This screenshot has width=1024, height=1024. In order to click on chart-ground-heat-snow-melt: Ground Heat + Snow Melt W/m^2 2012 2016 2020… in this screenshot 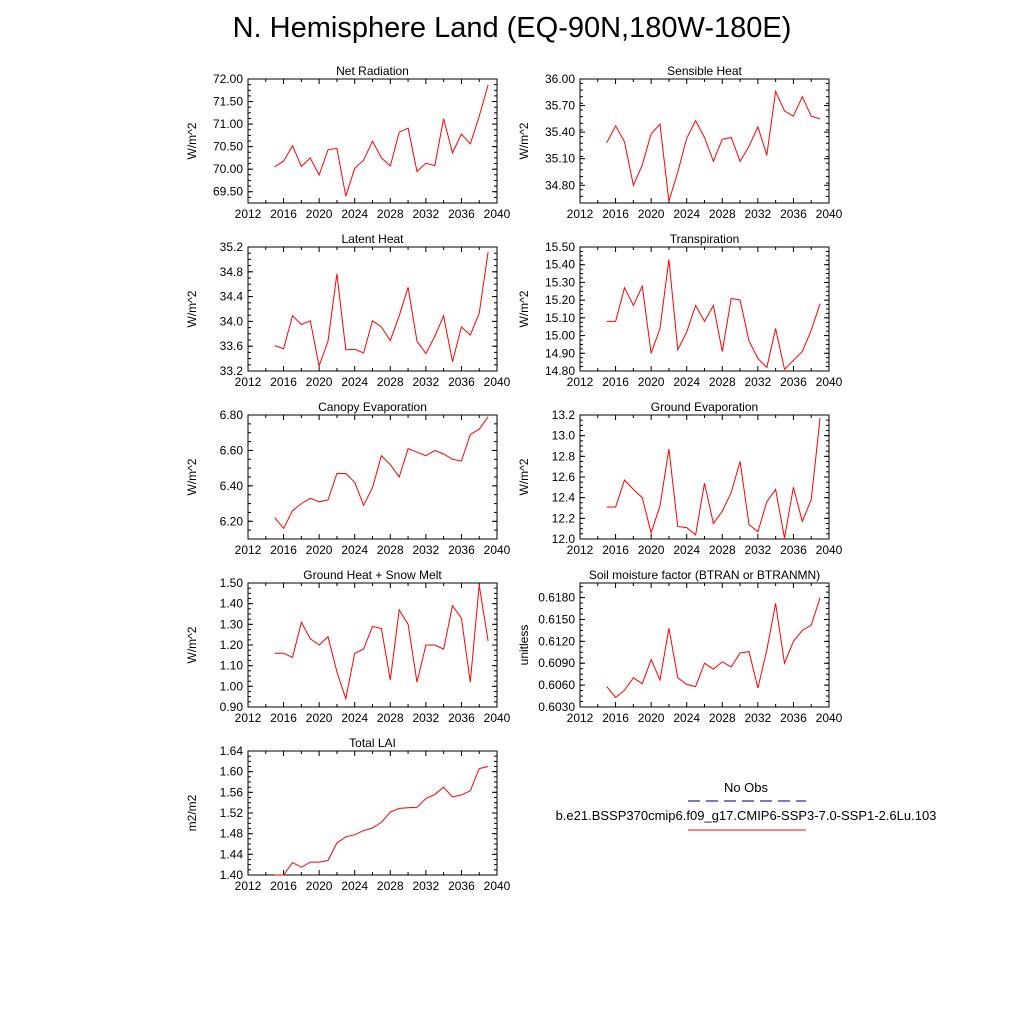, I will do `click(348, 646)`.